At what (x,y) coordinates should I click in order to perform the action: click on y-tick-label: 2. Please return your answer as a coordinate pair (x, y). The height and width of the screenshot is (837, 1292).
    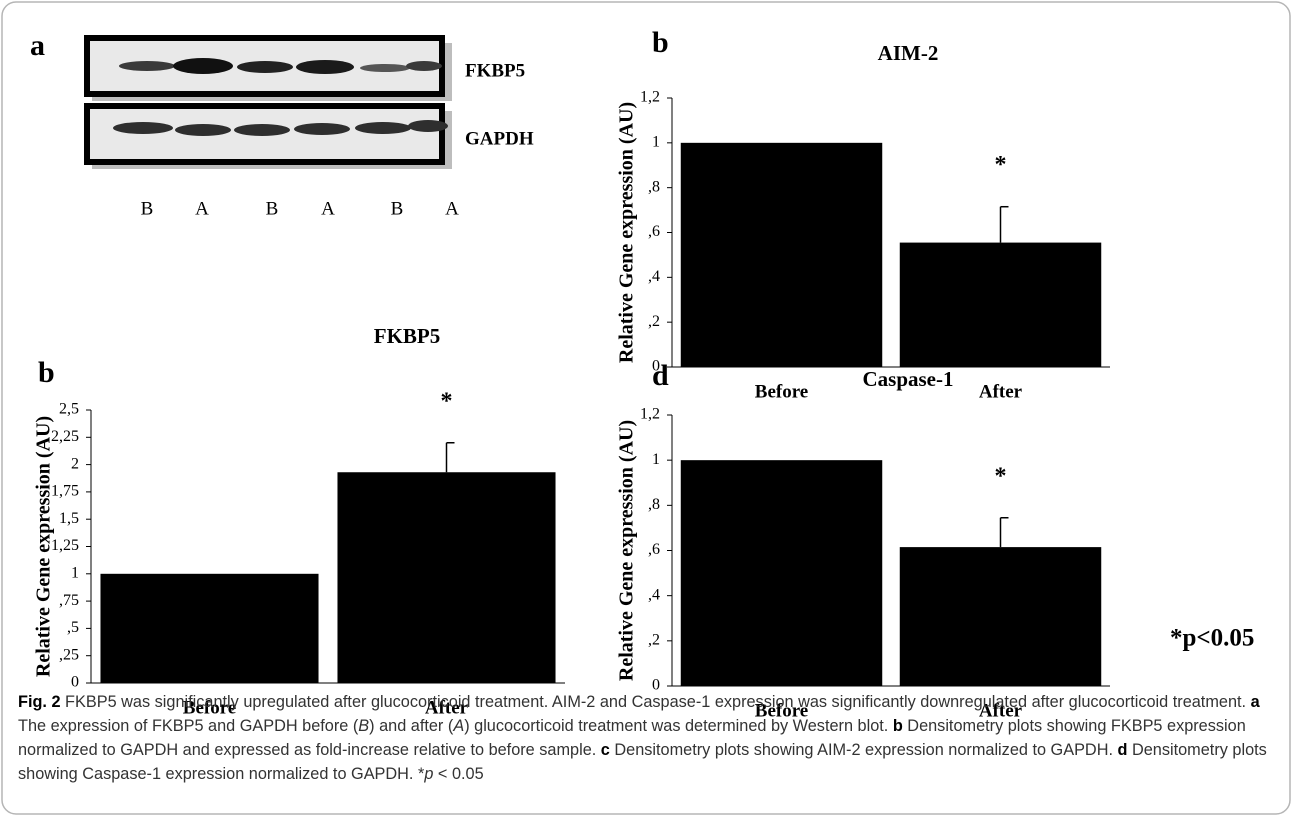
    Looking at the image, I should click on (75, 463).